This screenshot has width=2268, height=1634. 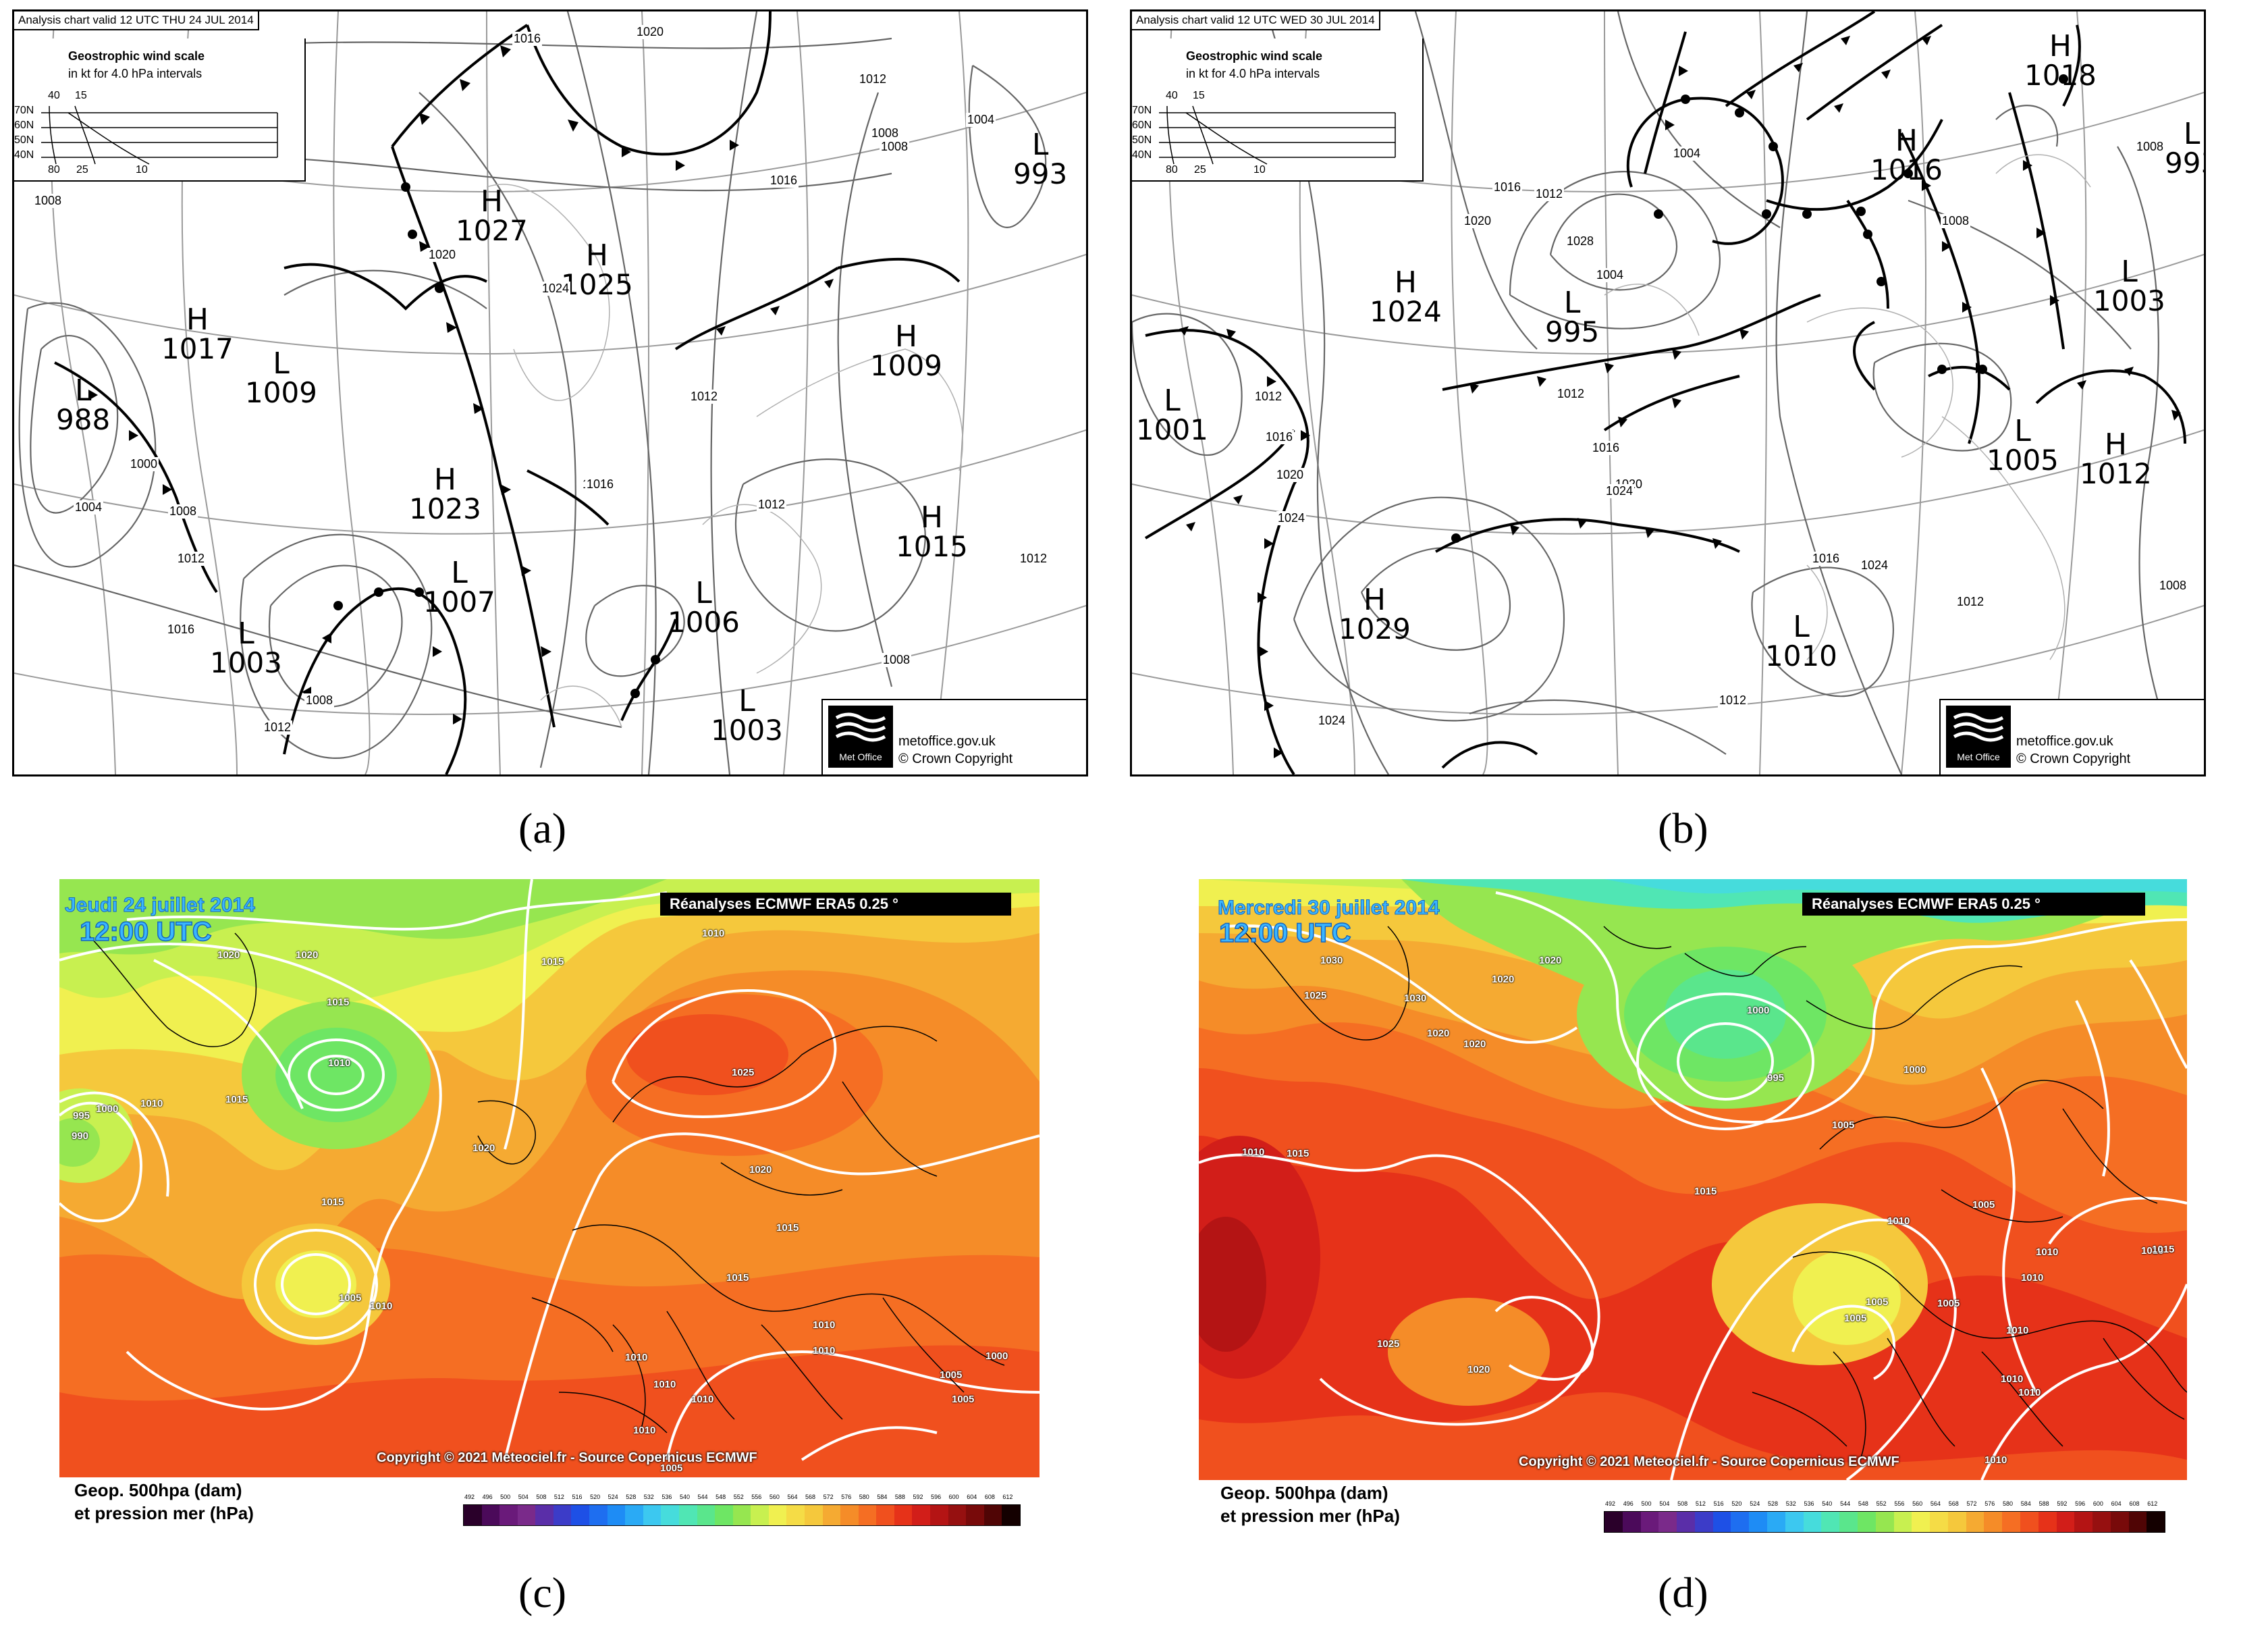 What do you see at coordinates (81, 1116) in the screenshot?
I see `pressure-label: 995` at bounding box center [81, 1116].